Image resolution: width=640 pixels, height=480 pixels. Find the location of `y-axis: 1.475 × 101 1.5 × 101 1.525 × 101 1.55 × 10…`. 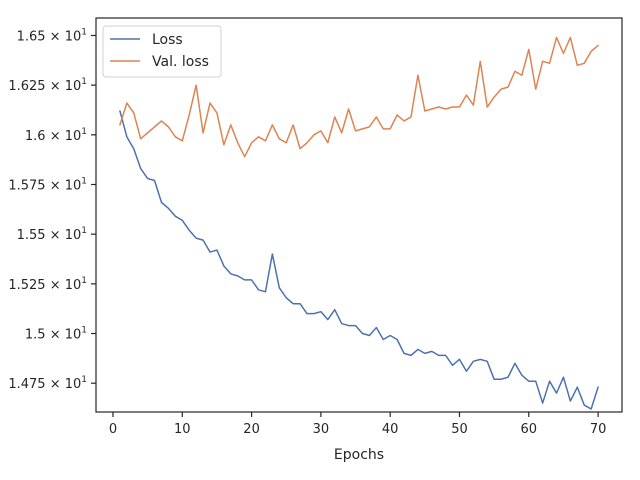

y-axis: 1.475 × 101 1.5 × 101 1.525 × 101 1.55 × 10… is located at coordinates (52, 209).